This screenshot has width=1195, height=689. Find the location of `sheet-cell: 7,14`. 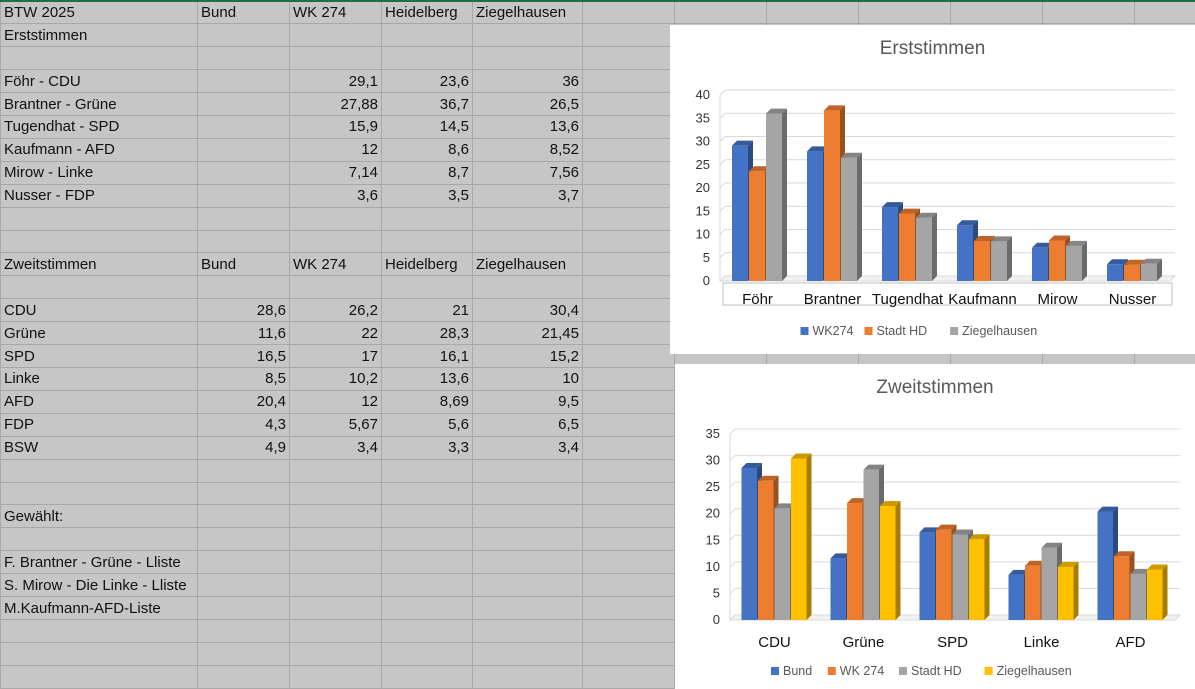

sheet-cell: 7,14 is located at coordinates (335, 172).